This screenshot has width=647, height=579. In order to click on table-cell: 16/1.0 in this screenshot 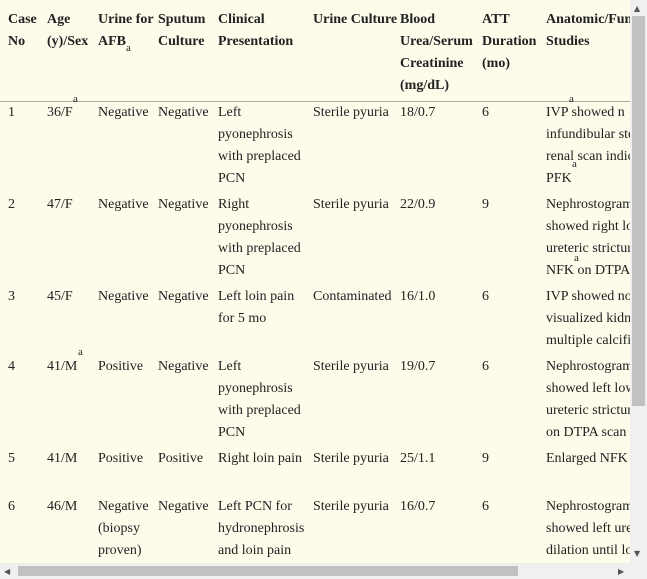, I will do `click(418, 296)`.